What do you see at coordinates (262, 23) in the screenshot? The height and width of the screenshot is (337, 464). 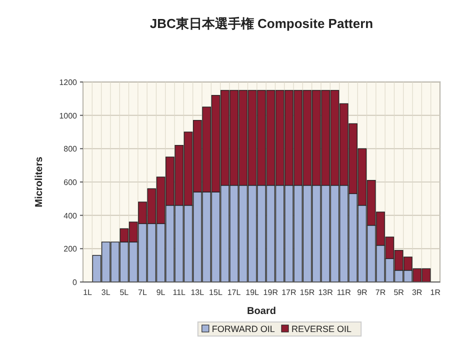 I see `chart-title: JBC東日本選手権 Composite Pattern` at bounding box center [262, 23].